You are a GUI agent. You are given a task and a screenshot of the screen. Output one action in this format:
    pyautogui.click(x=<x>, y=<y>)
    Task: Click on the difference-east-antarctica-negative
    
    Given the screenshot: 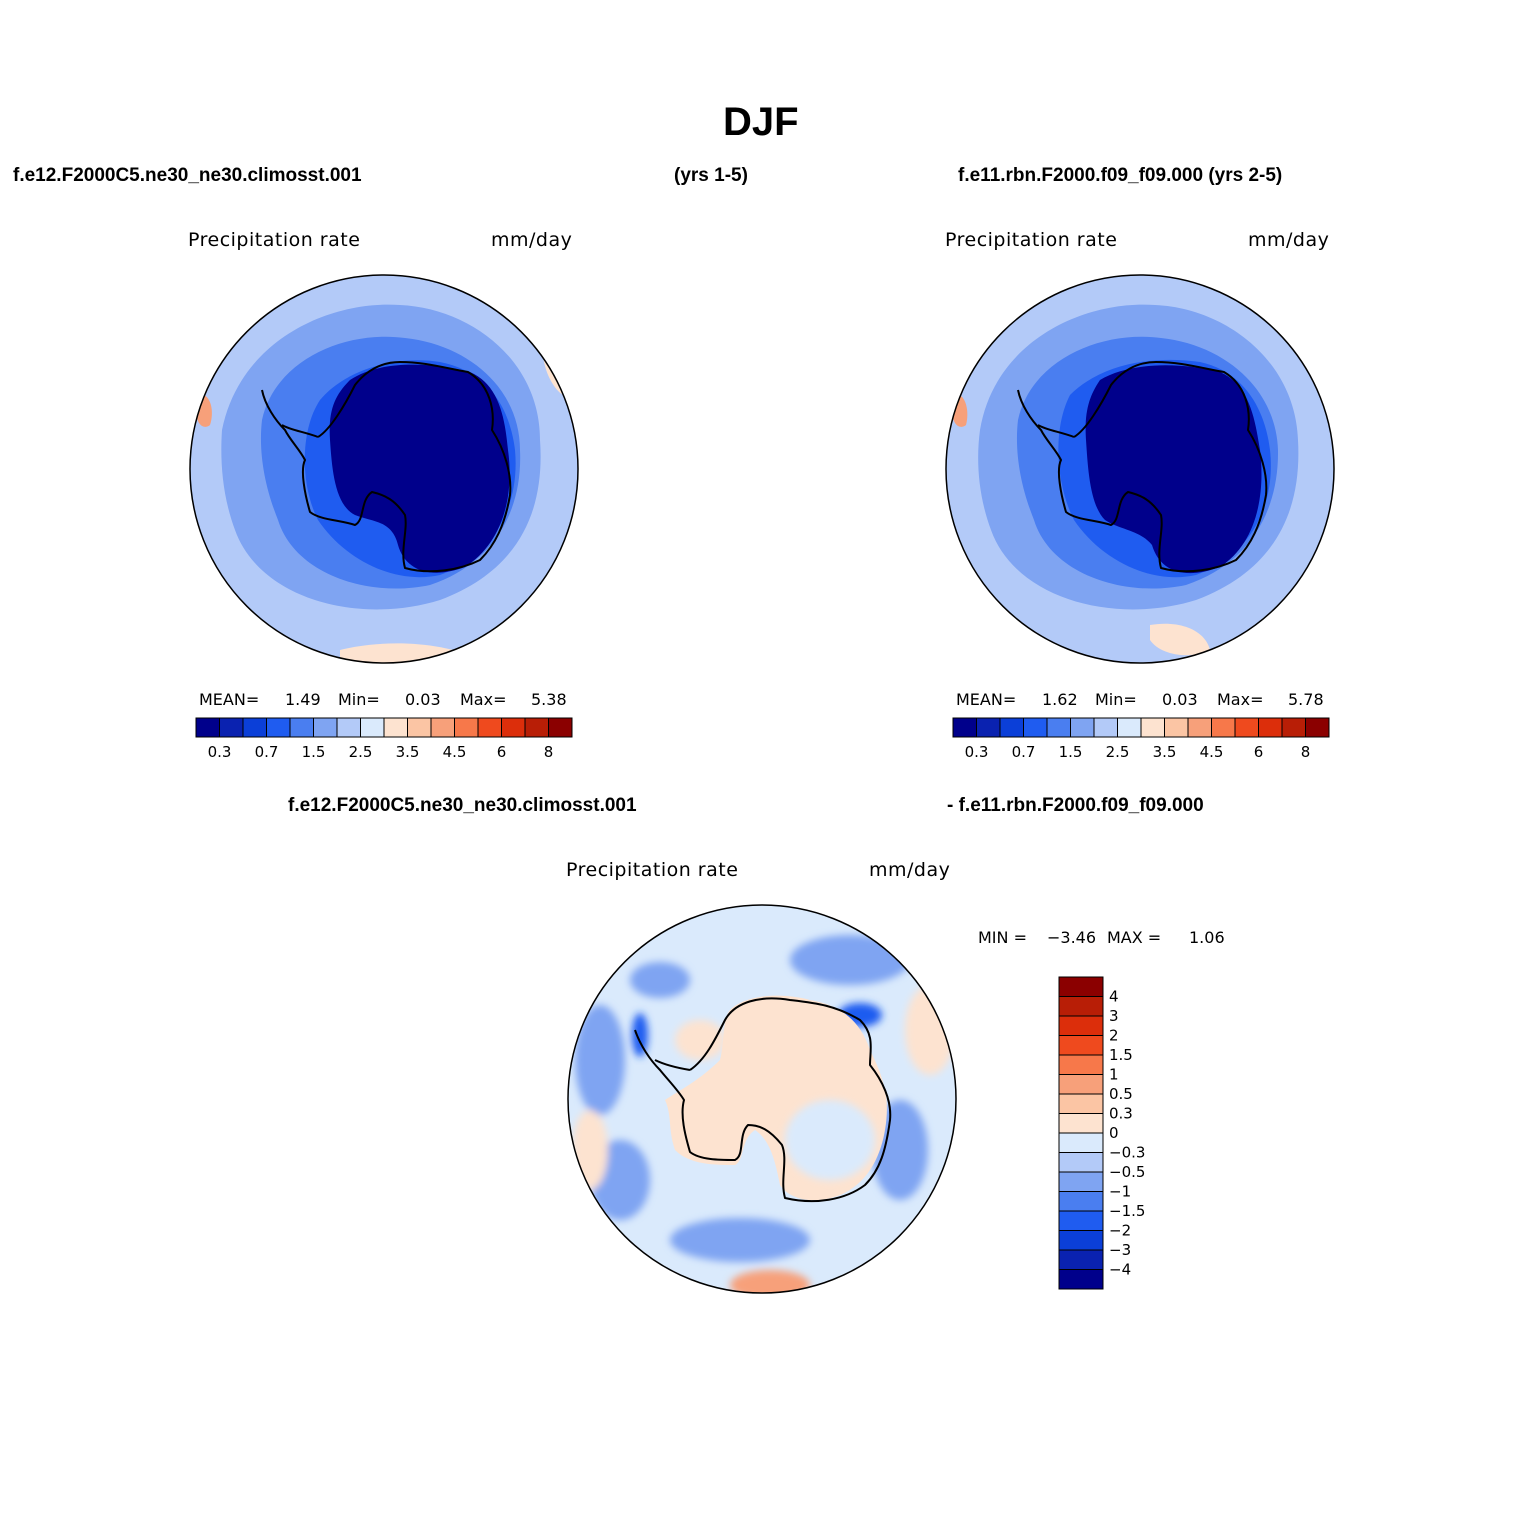 What is the action you would take?
    pyautogui.click(x=830, y=1140)
    